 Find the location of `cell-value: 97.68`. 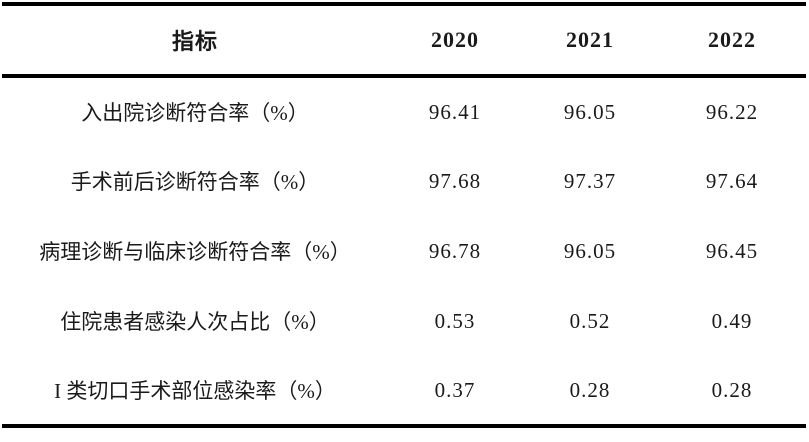

cell-value: 97.68 is located at coordinates (455, 180).